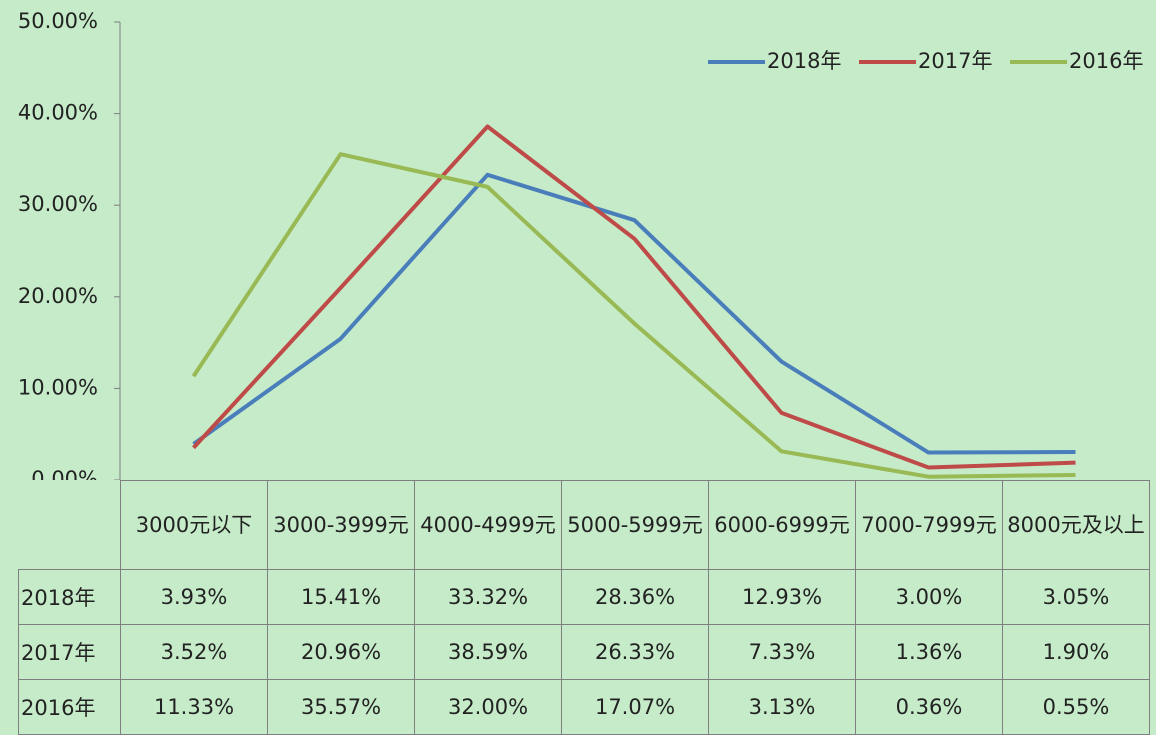 This screenshot has width=1156, height=735. What do you see at coordinates (782, 525) in the screenshot?
I see `x-tick-label: 6000-6999元` at bounding box center [782, 525].